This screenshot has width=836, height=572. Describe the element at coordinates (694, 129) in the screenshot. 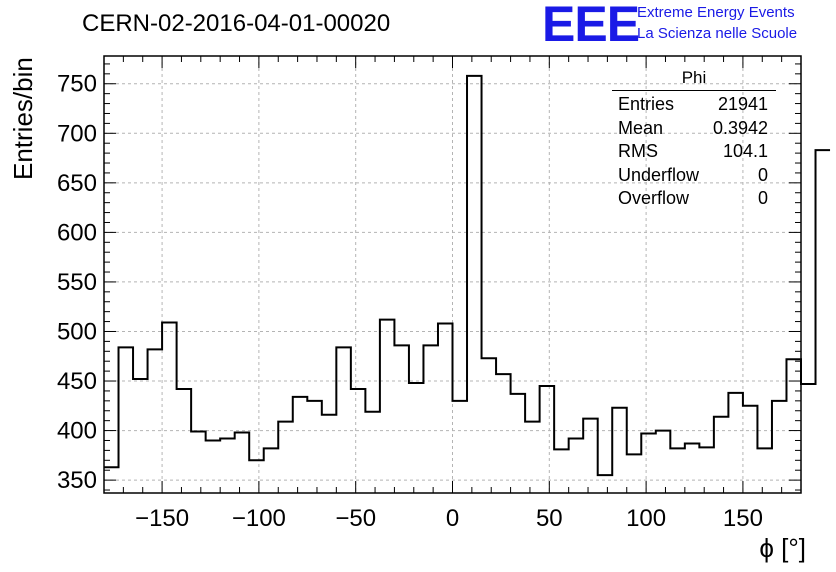

I see `stats-row-mean: Mean 0.3942` at that location.